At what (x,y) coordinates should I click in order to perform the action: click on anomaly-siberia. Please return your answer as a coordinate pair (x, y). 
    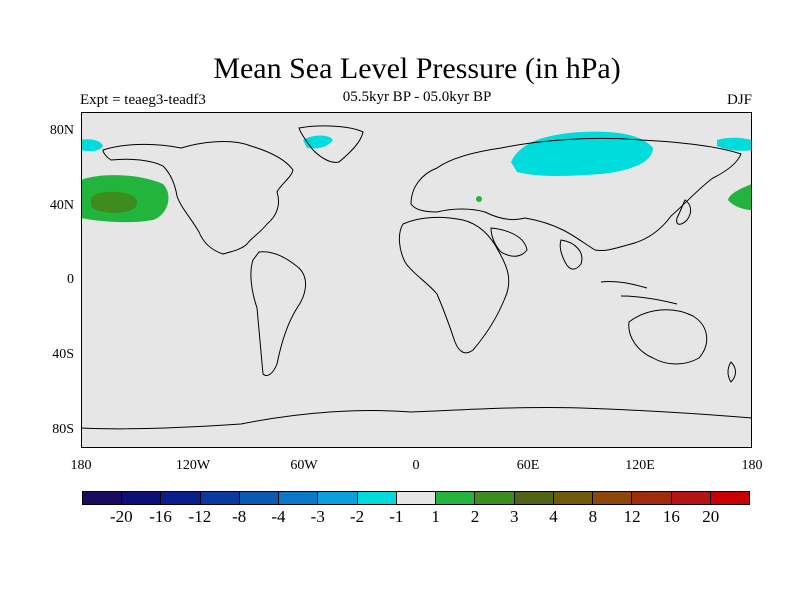
    Looking at the image, I should click on (582, 153).